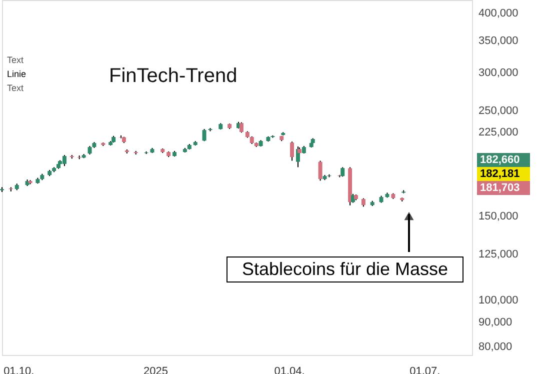 This screenshot has height=374, width=559. What do you see at coordinates (498, 110) in the screenshot?
I see `y-tick-label: 250,000` at bounding box center [498, 110].